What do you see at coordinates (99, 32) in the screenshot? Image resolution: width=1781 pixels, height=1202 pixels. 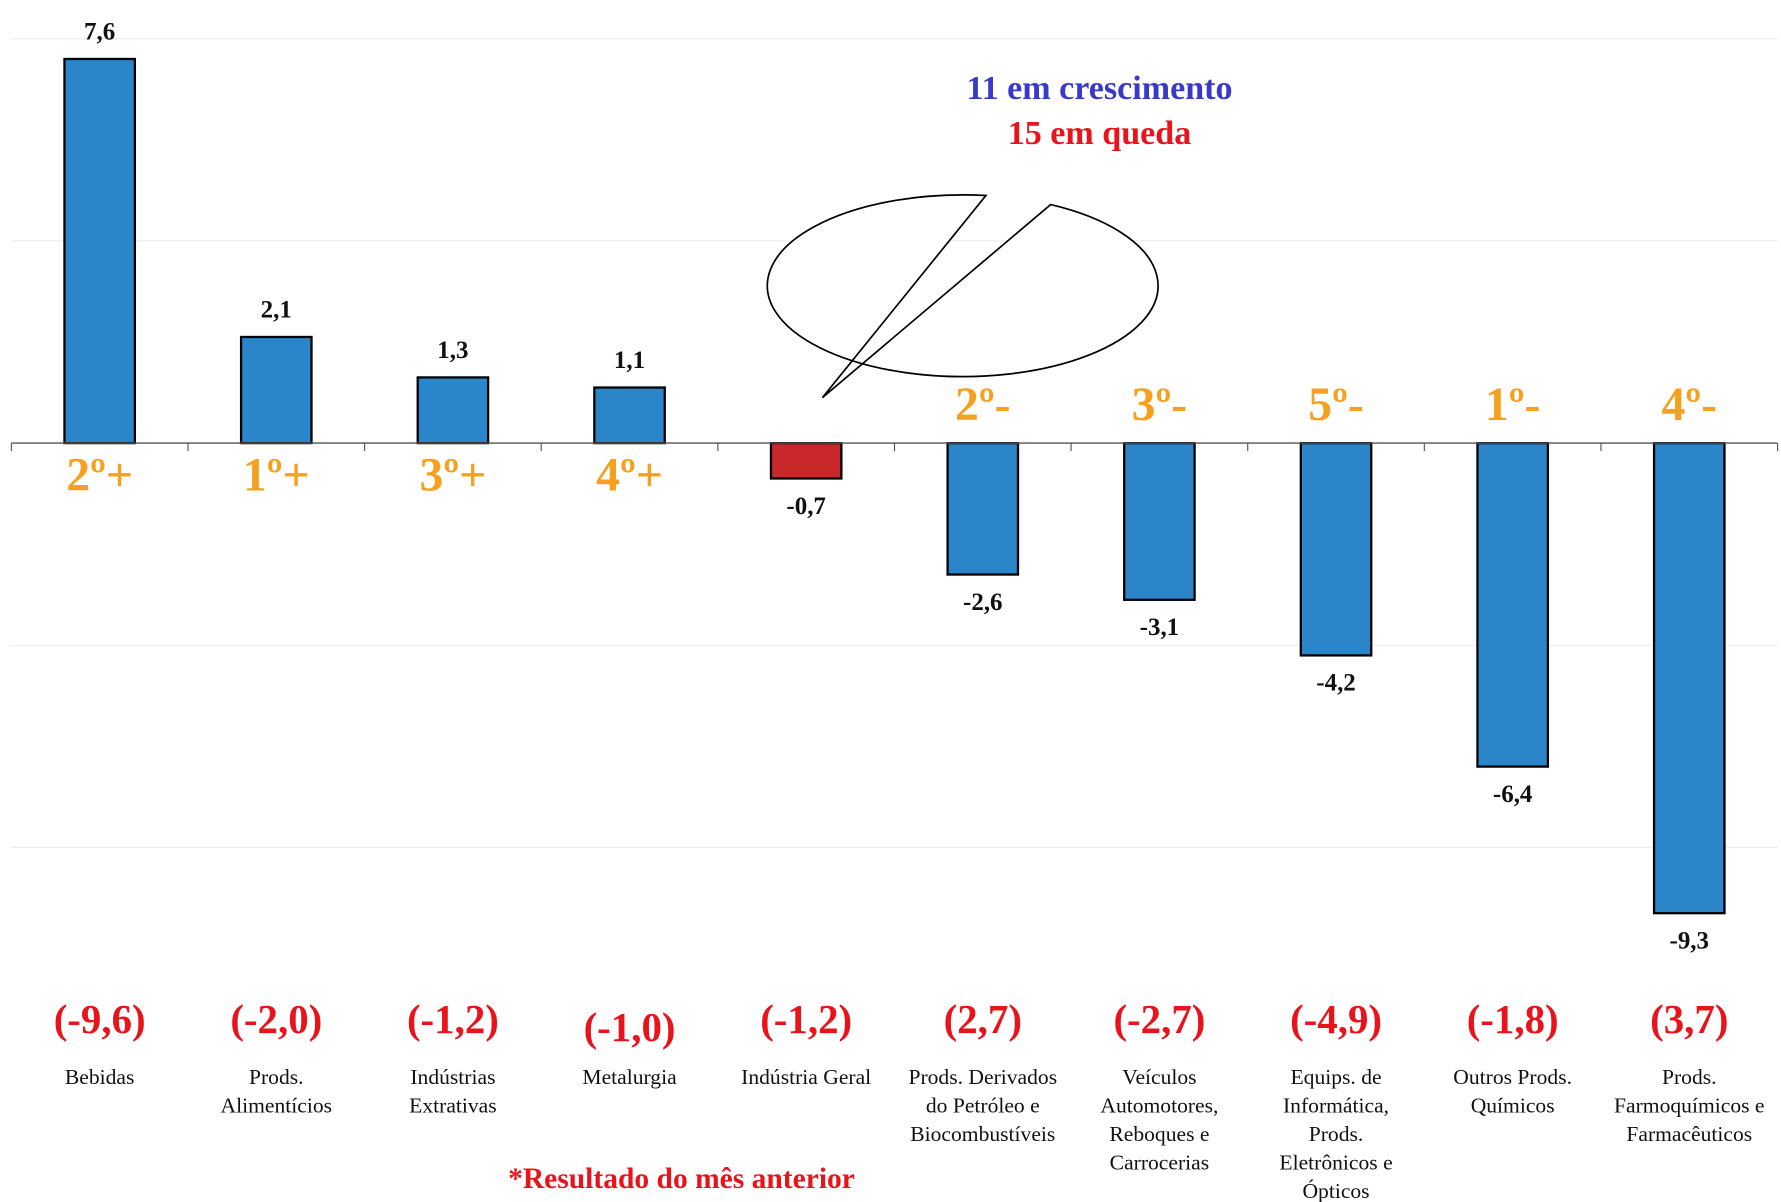 I see `value-label: 7,6` at bounding box center [99, 32].